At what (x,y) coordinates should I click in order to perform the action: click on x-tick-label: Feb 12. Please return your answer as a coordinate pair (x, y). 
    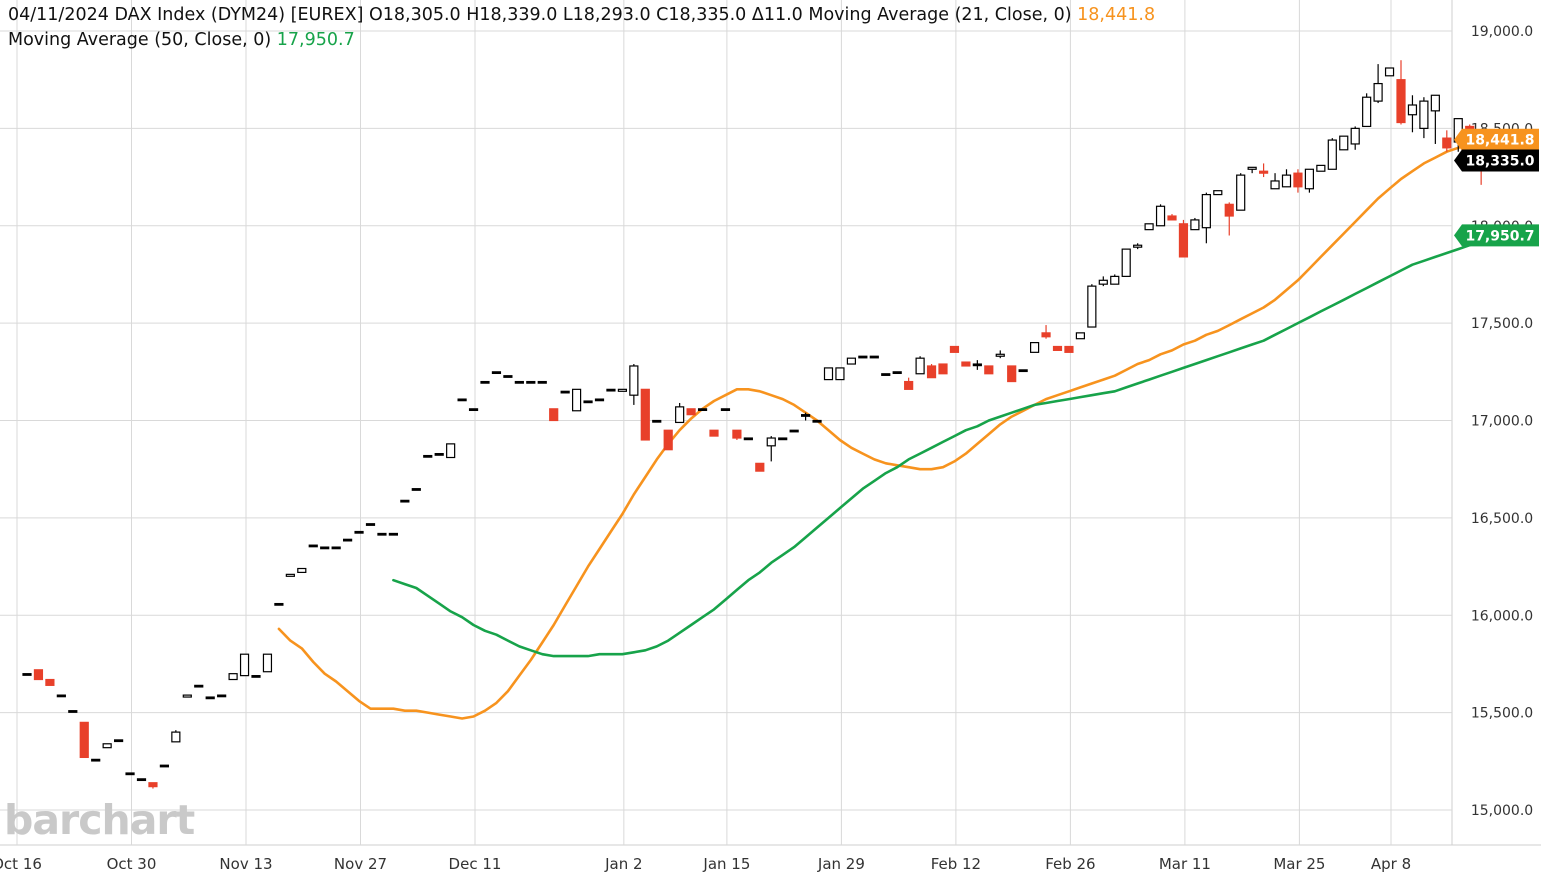
    Looking at the image, I should click on (956, 864).